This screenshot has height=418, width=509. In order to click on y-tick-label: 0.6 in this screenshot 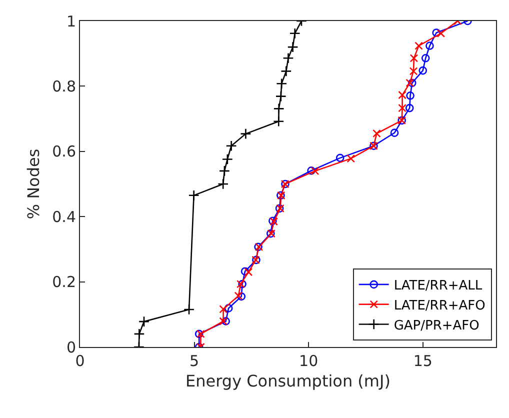, I will do `click(64, 151)`.